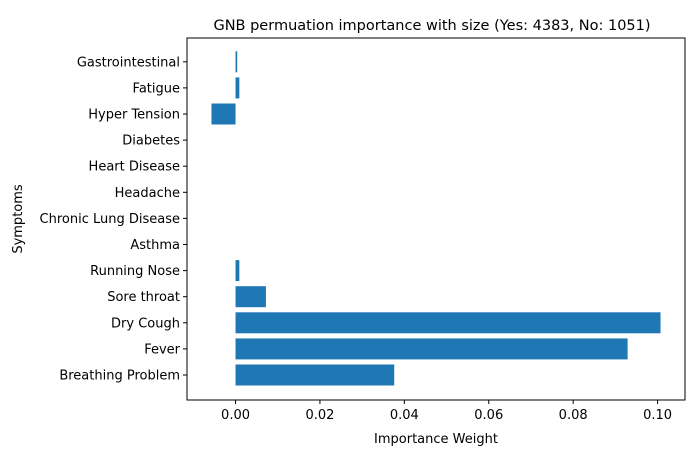  I want to click on y-tick-label: Gastrointestinal, so click(128, 62).